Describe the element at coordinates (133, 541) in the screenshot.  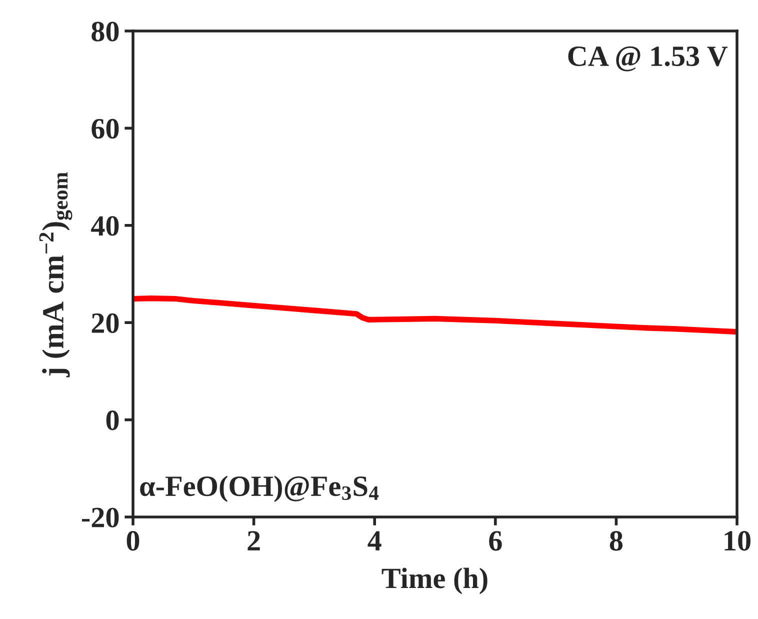
I see `x-tick-label: 0` at that location.